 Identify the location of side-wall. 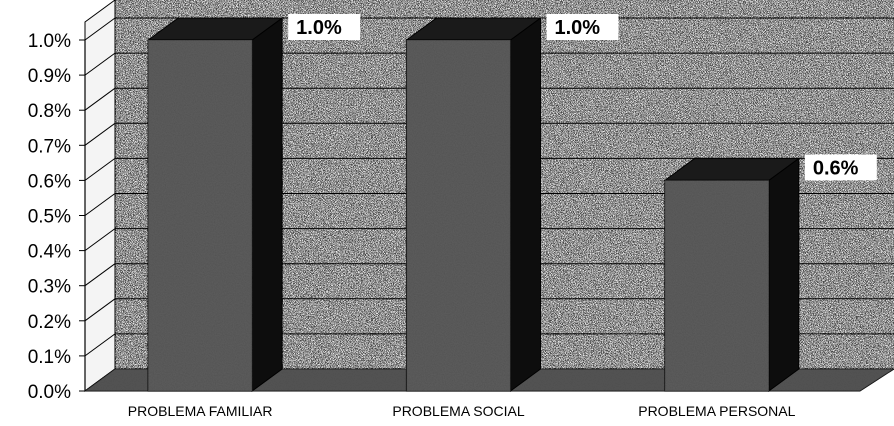
(100, 196).